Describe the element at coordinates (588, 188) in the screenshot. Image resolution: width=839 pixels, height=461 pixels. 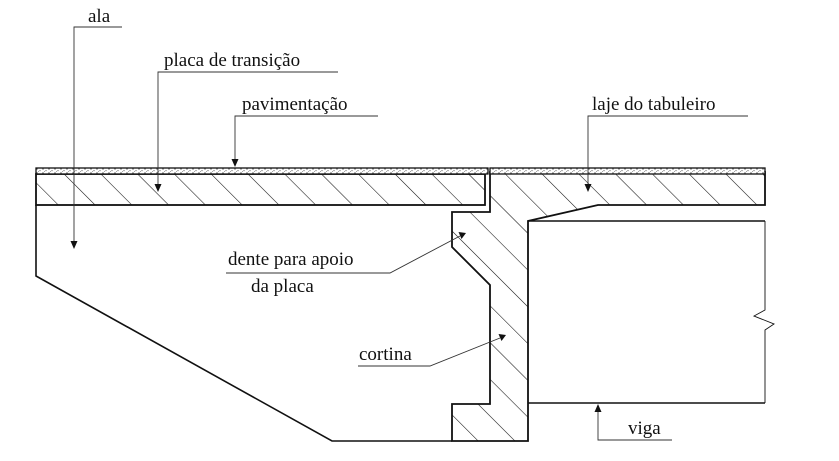
I see `laje-arrowhead` at that location.